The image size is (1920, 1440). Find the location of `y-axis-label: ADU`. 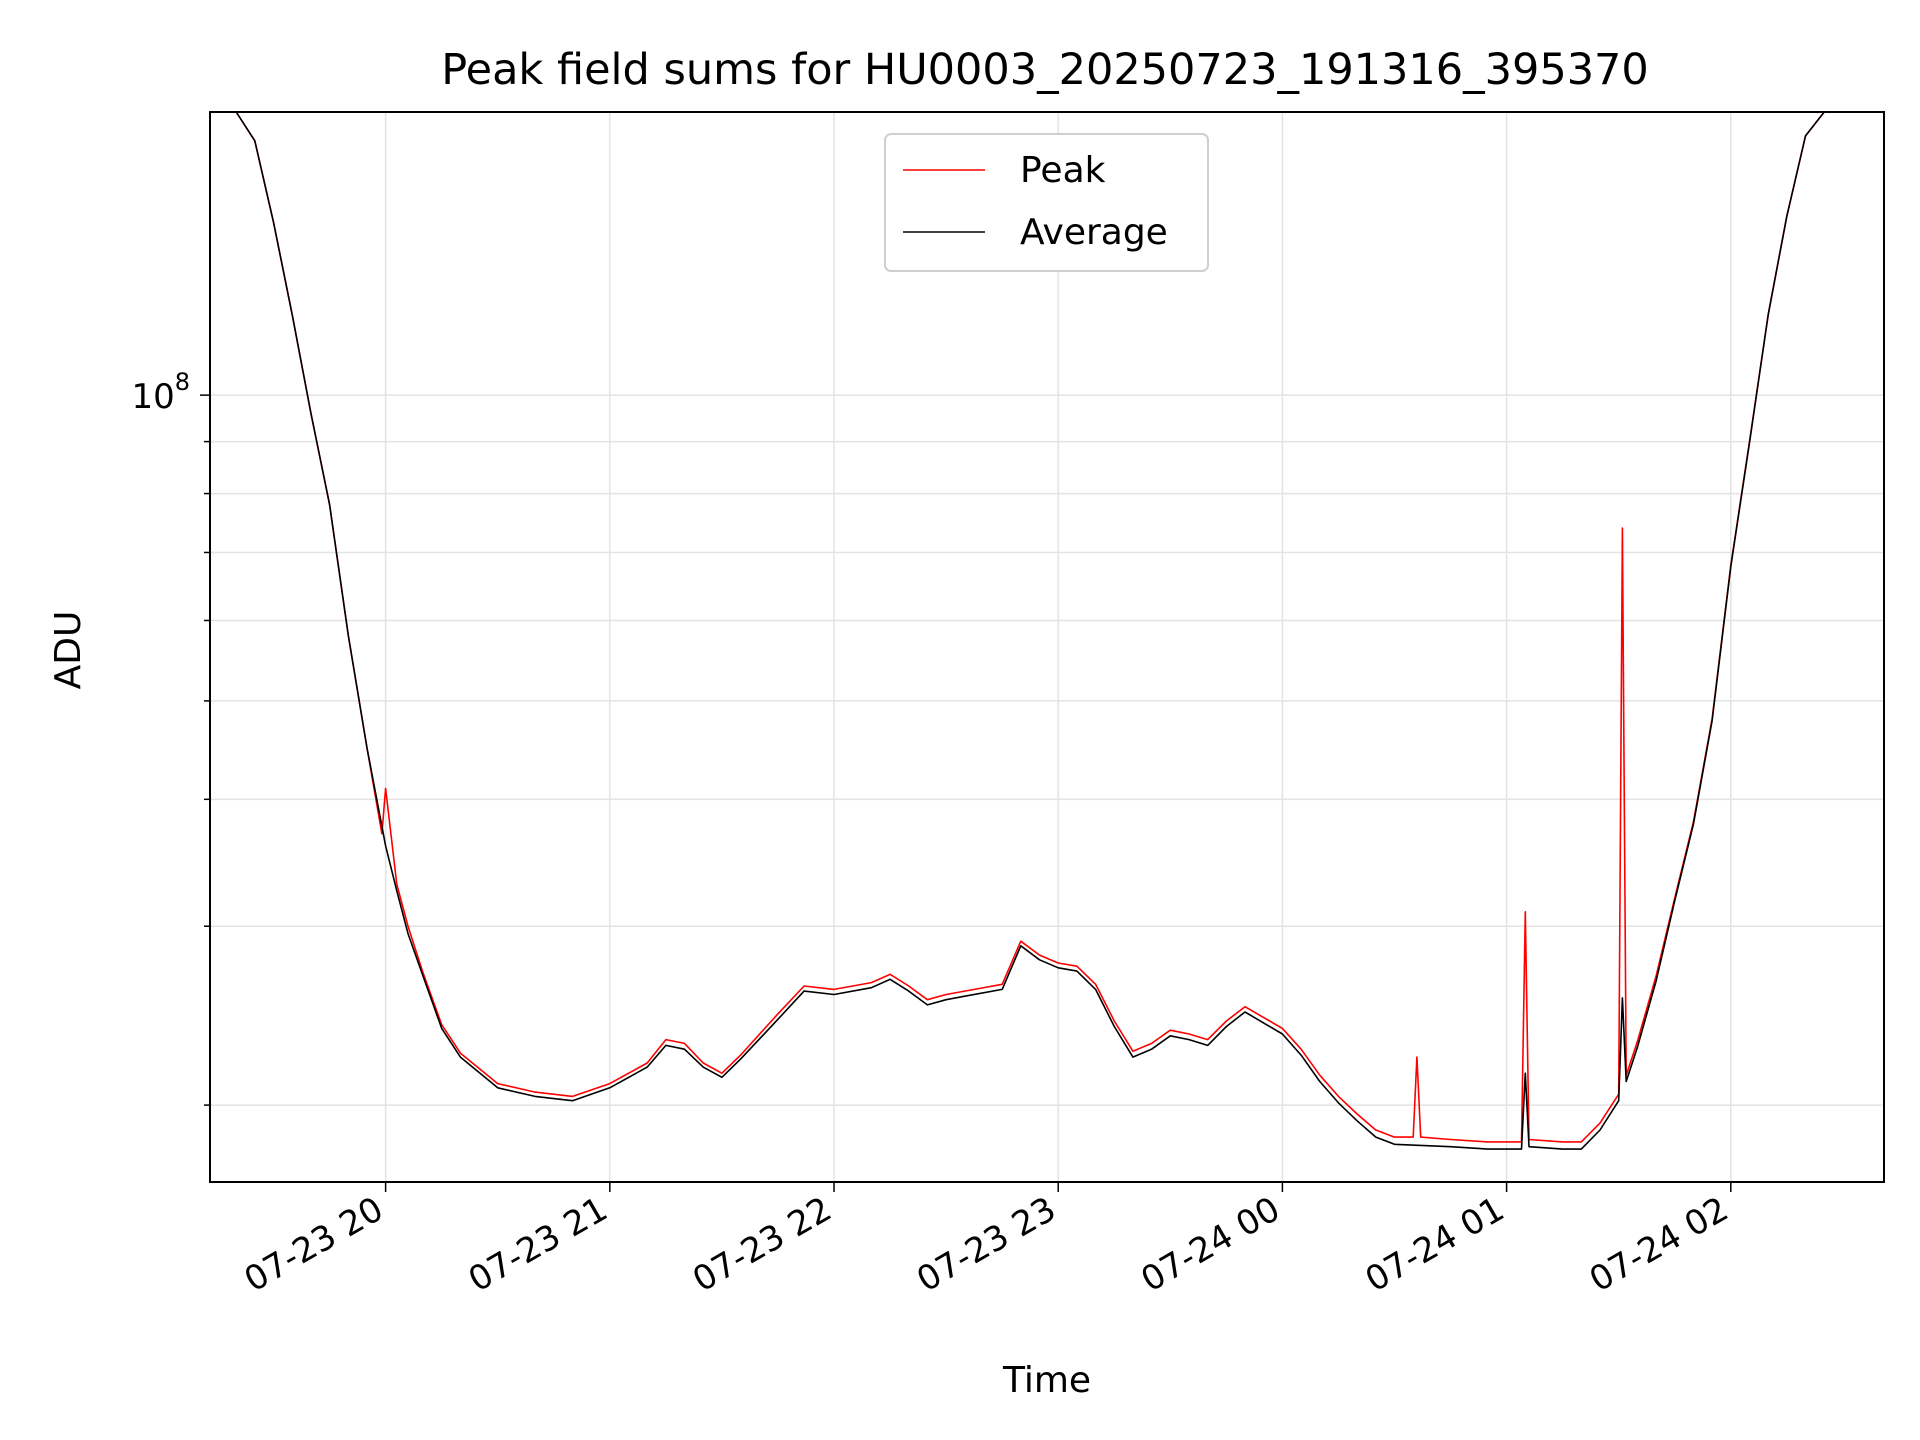

y-axis-label: ADU is located at coordinates (68, 650).